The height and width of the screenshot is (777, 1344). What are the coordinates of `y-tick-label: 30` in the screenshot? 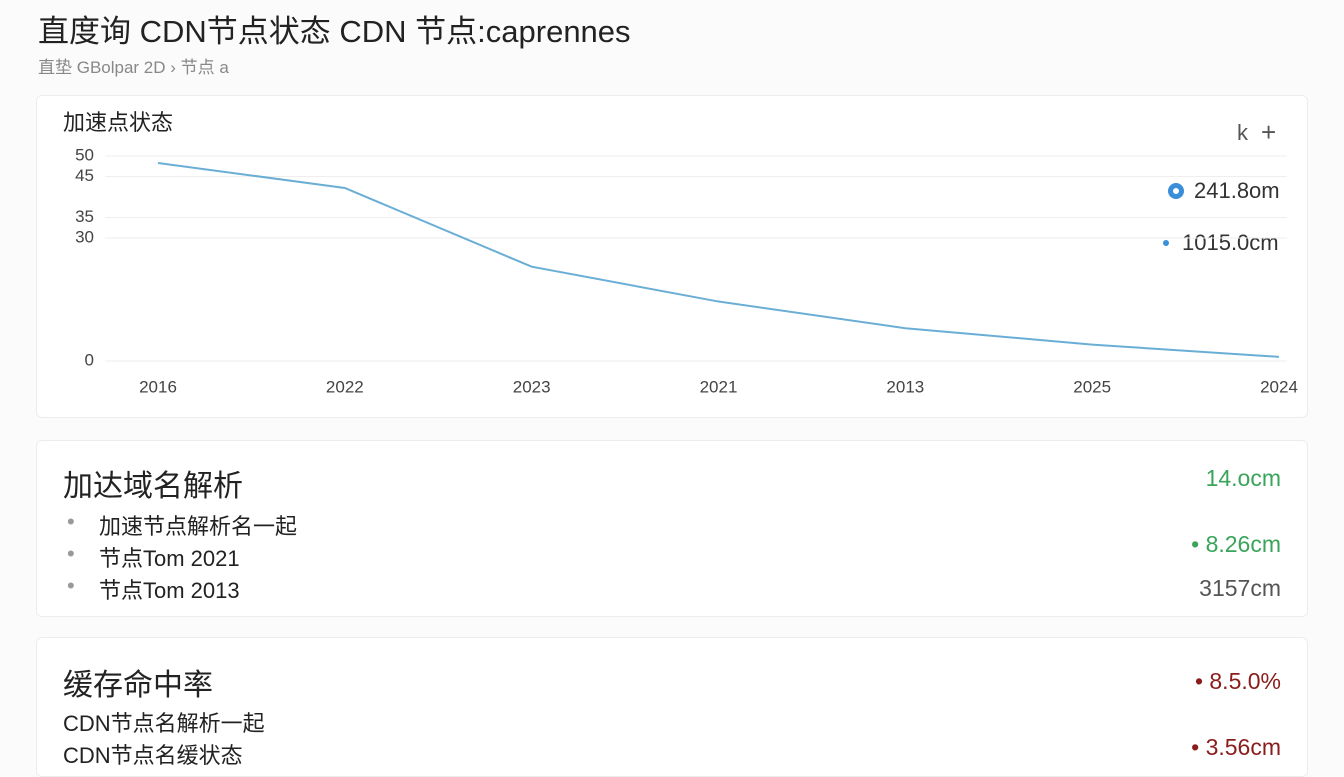 It's located at (84, 236).